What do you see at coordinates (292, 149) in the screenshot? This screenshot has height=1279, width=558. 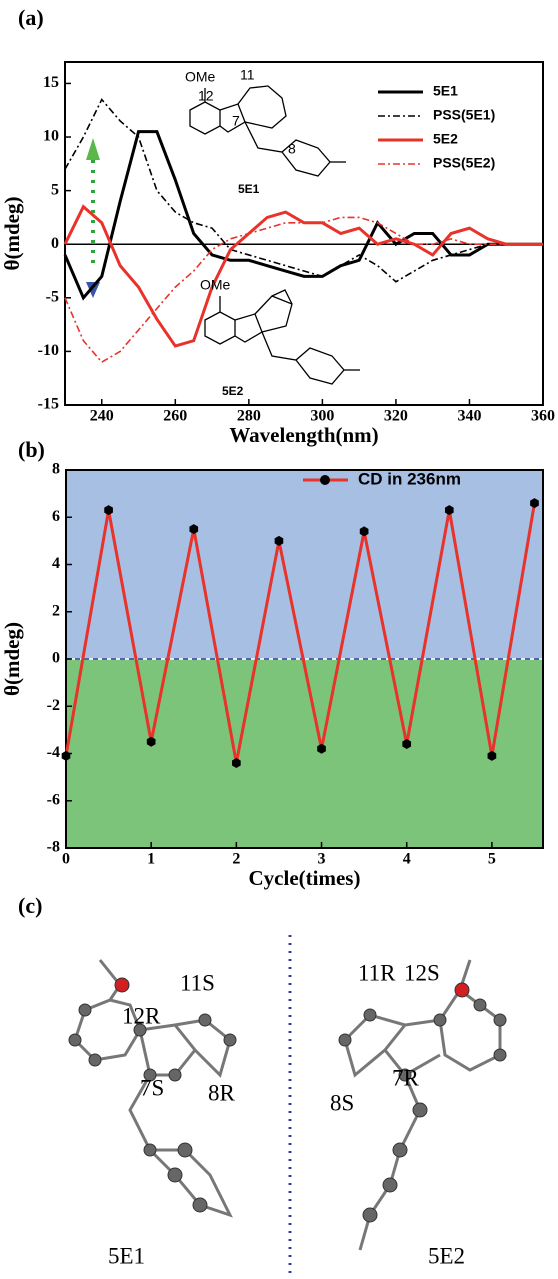 I see `annotation: 8` at bounding box center [292, 149].